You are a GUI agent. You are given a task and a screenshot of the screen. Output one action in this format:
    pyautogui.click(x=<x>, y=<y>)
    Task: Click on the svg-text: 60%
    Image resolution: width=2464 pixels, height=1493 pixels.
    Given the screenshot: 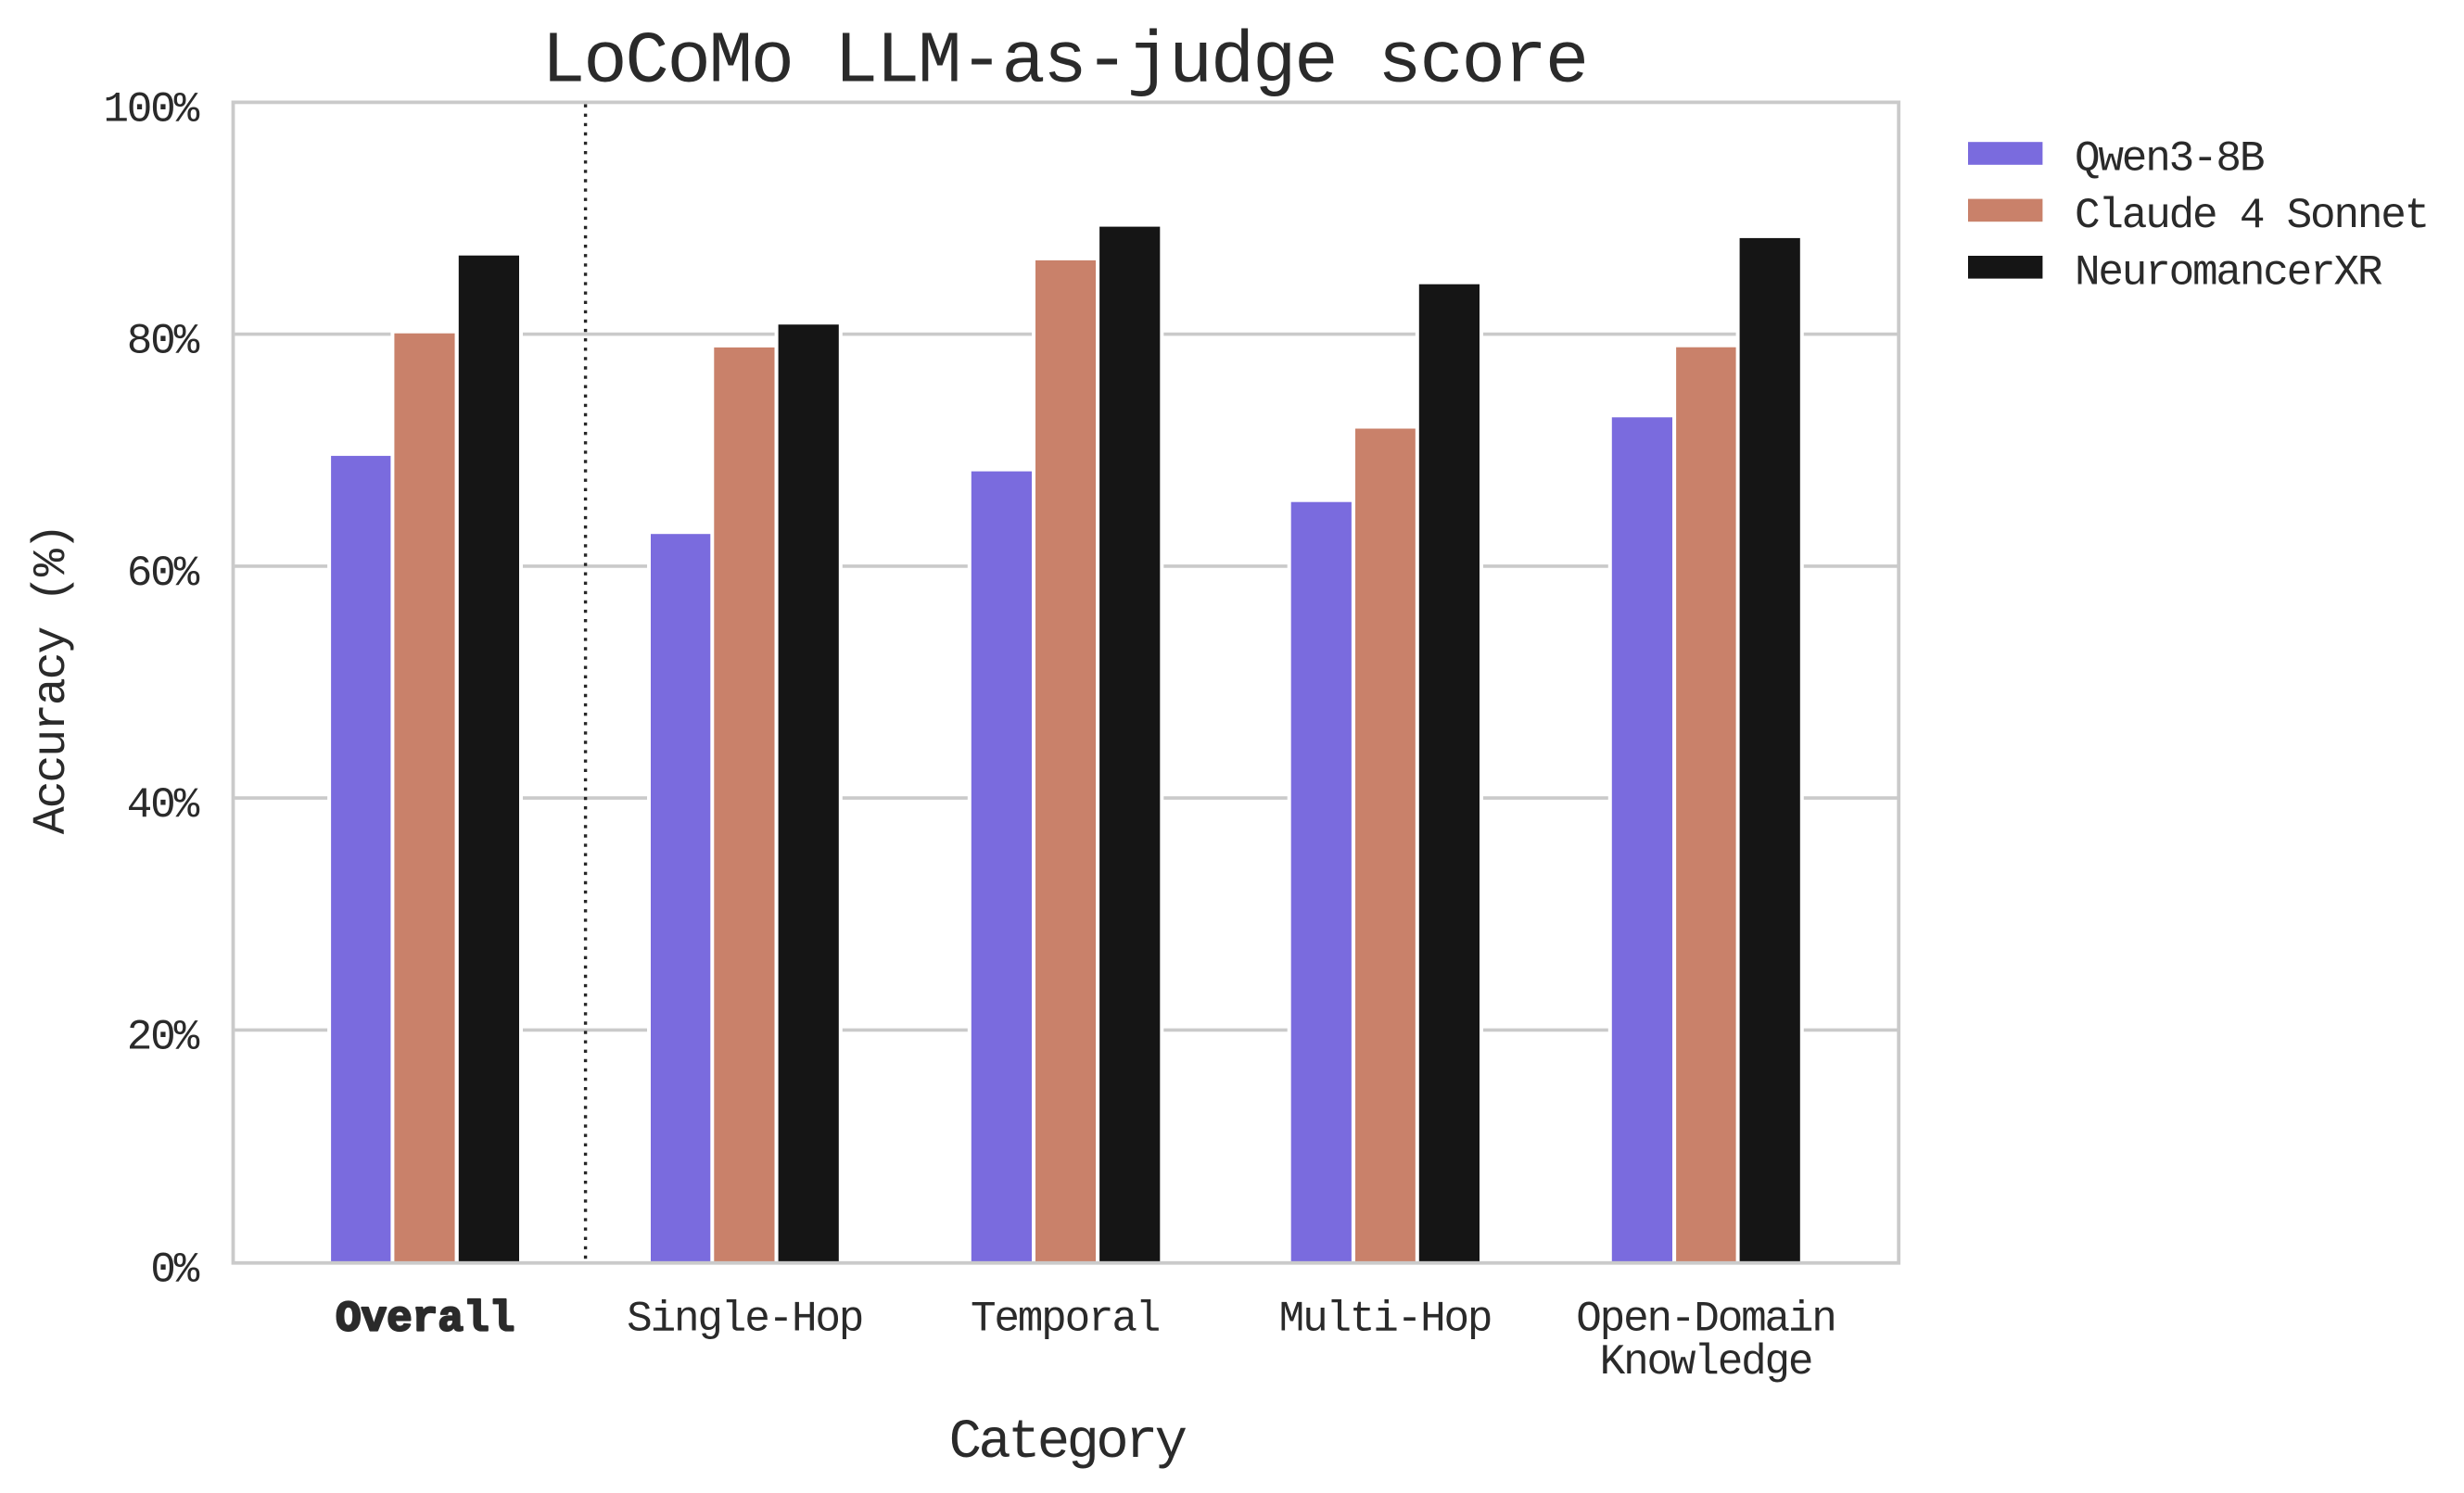 What is the action you would take?
    pyautogui.click(x=163, y=574)
    